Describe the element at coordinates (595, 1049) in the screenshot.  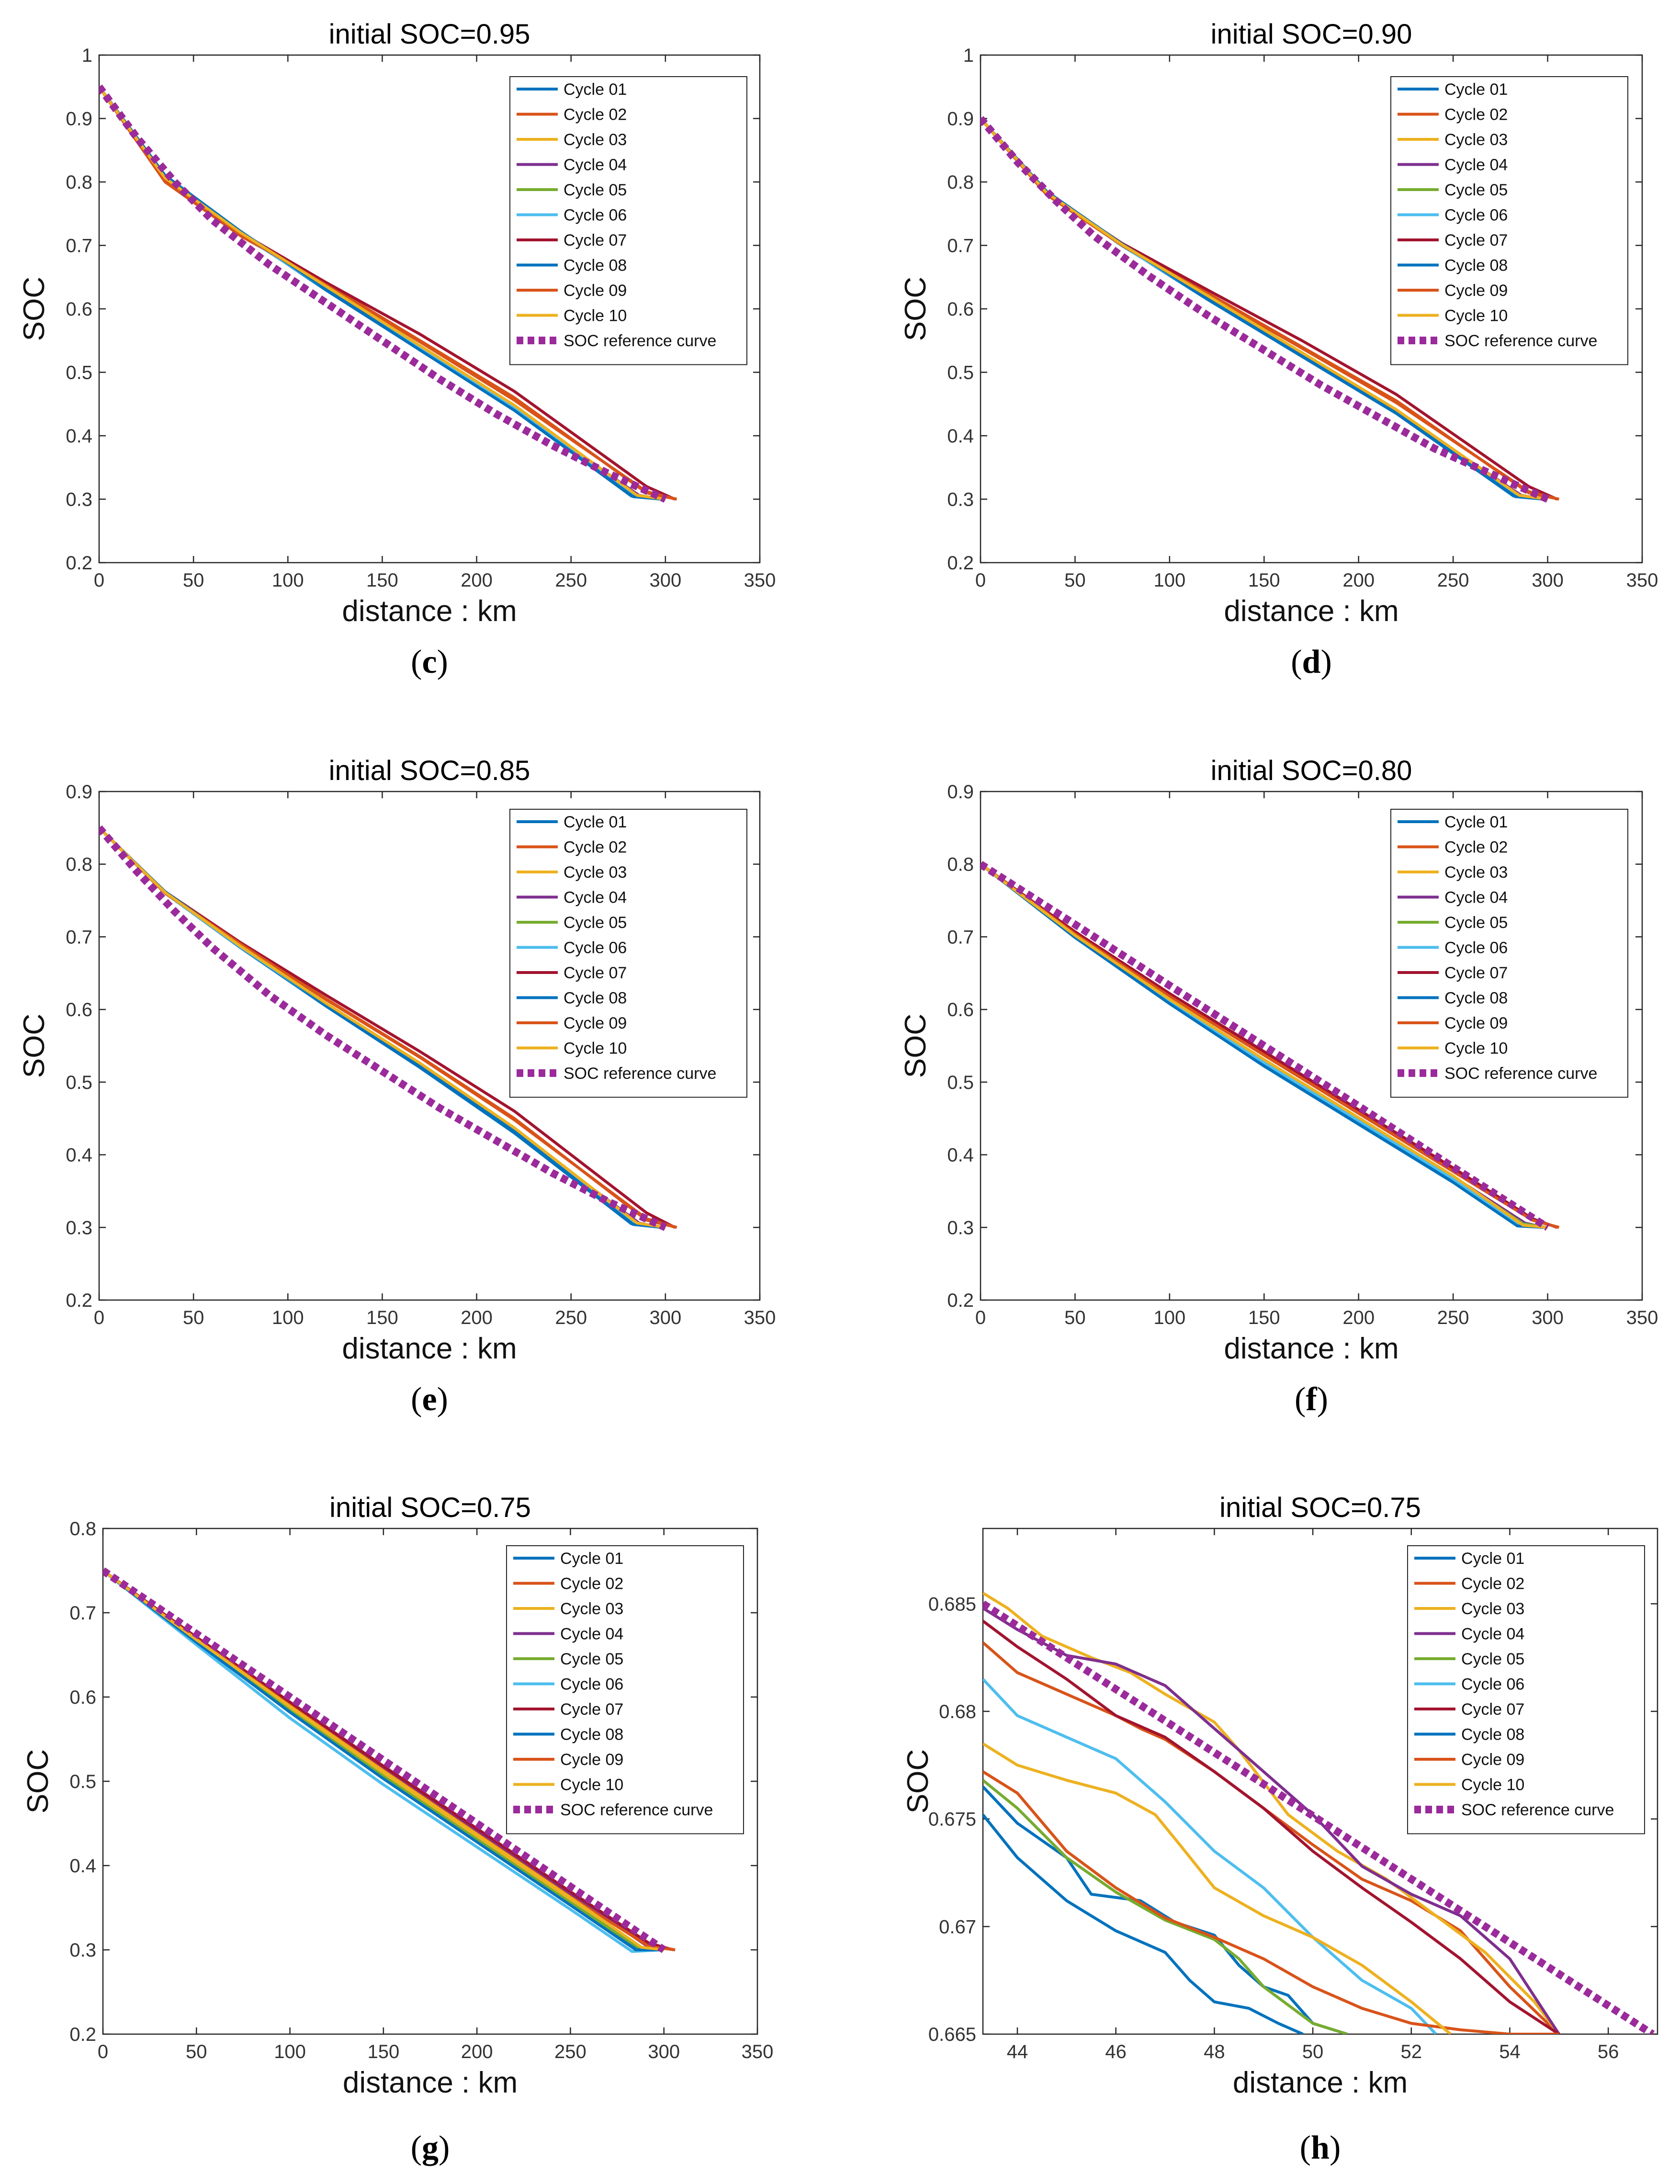
I see `legend-entry: Cycle 10` at that location.